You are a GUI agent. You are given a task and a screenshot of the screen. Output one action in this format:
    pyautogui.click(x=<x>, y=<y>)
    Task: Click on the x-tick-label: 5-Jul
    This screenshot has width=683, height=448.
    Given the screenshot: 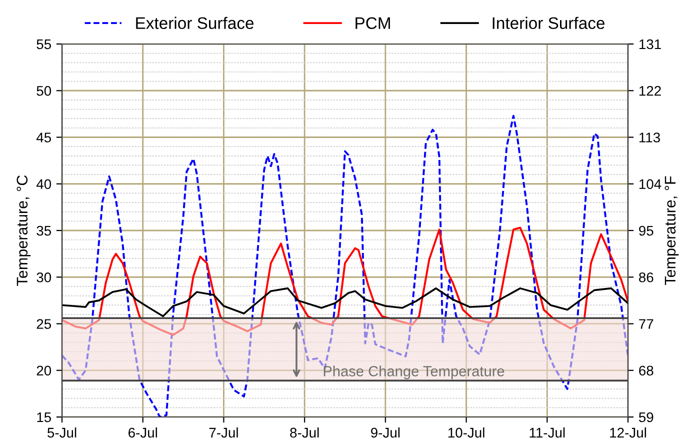 What is the action you would take?
    pyautogui.click(x=62, y=432)
    